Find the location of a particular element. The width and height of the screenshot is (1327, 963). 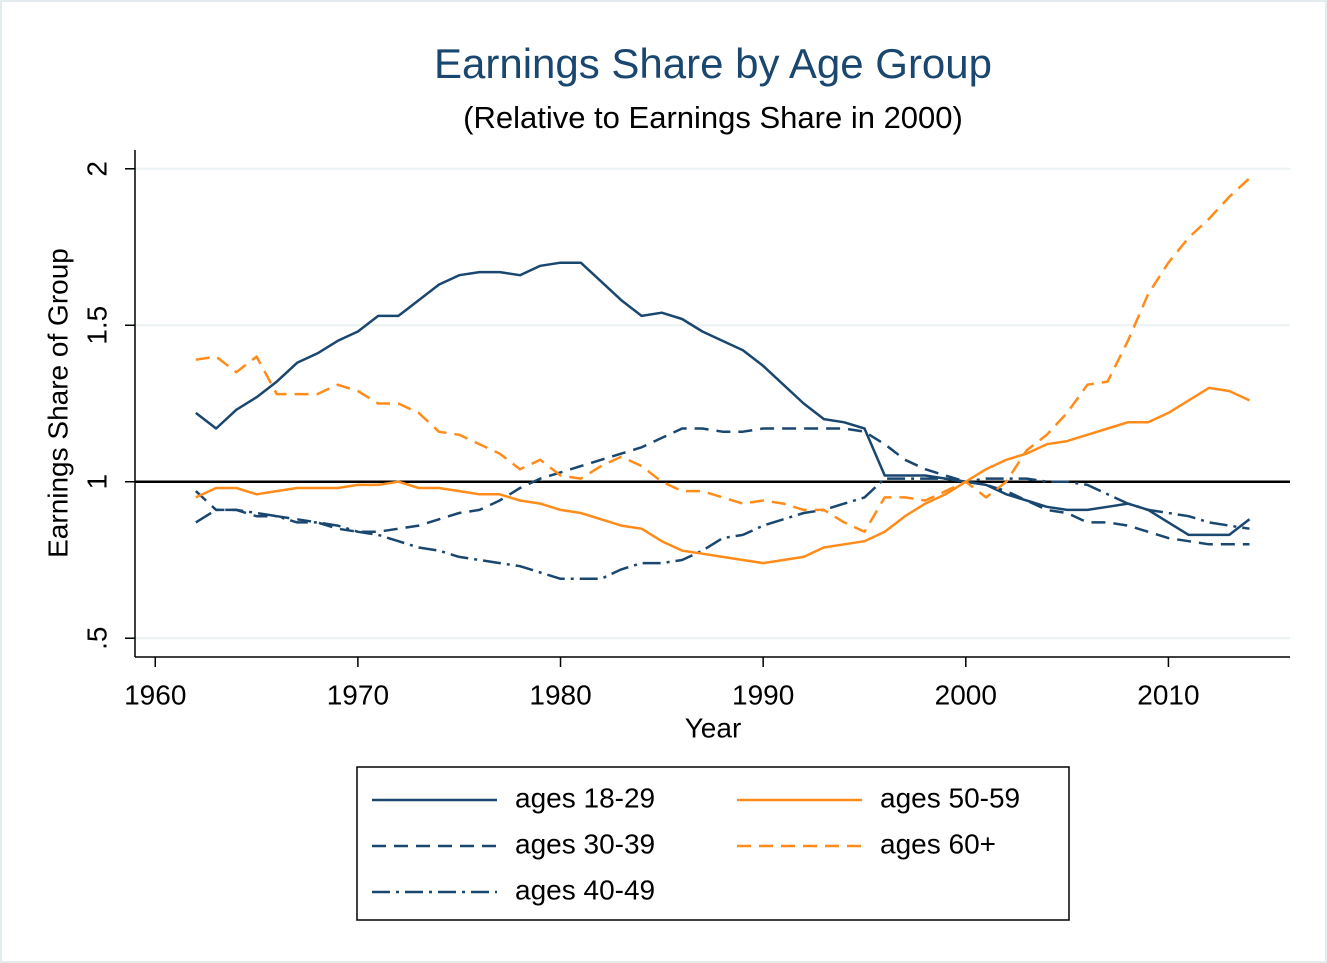

legend-label: ages 18-29 is located at coordinates (585, 797).